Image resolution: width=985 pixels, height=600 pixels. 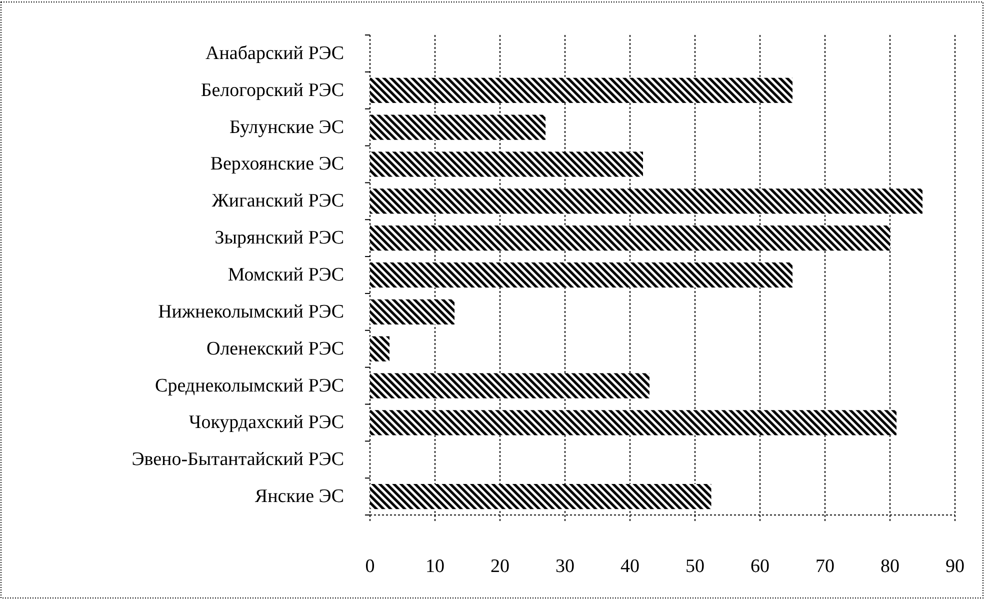 What do you see at coordinates (238, 459) in the screenshot?
I see `y-tick-label: Эвено-Бытантайский РЭС` at bounding box center [238, 459].